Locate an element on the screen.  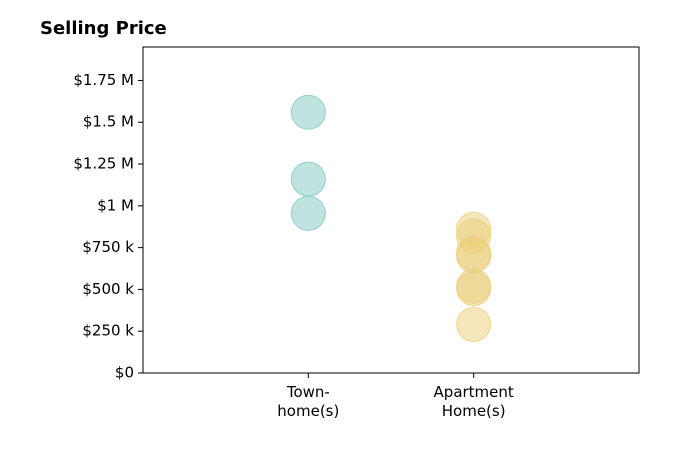
x-tick-label: Town-home(s) is located at coordinates (308, 401).